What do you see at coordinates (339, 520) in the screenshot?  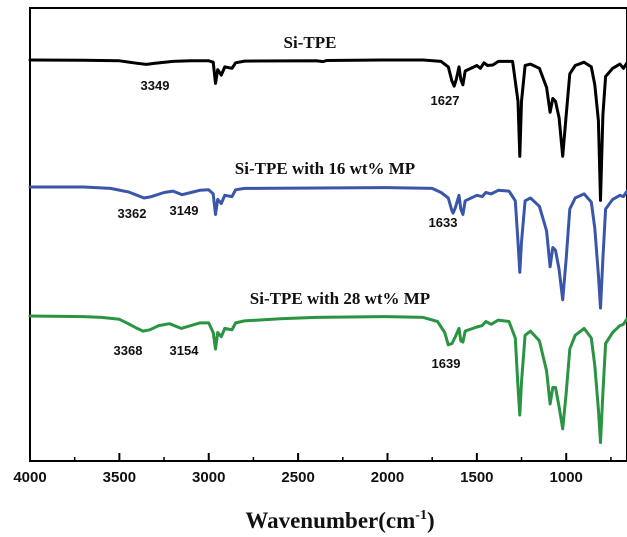 I see `x-axis-label: Wavenumber(cm-1)` at bounding box center [339, 520].